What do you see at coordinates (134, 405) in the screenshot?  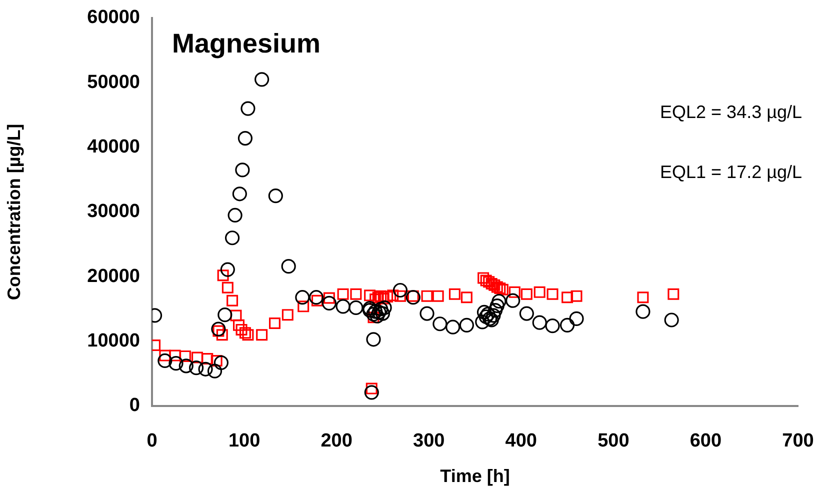 I see `y-tick-label: 0` at bounding box center [134, 405].